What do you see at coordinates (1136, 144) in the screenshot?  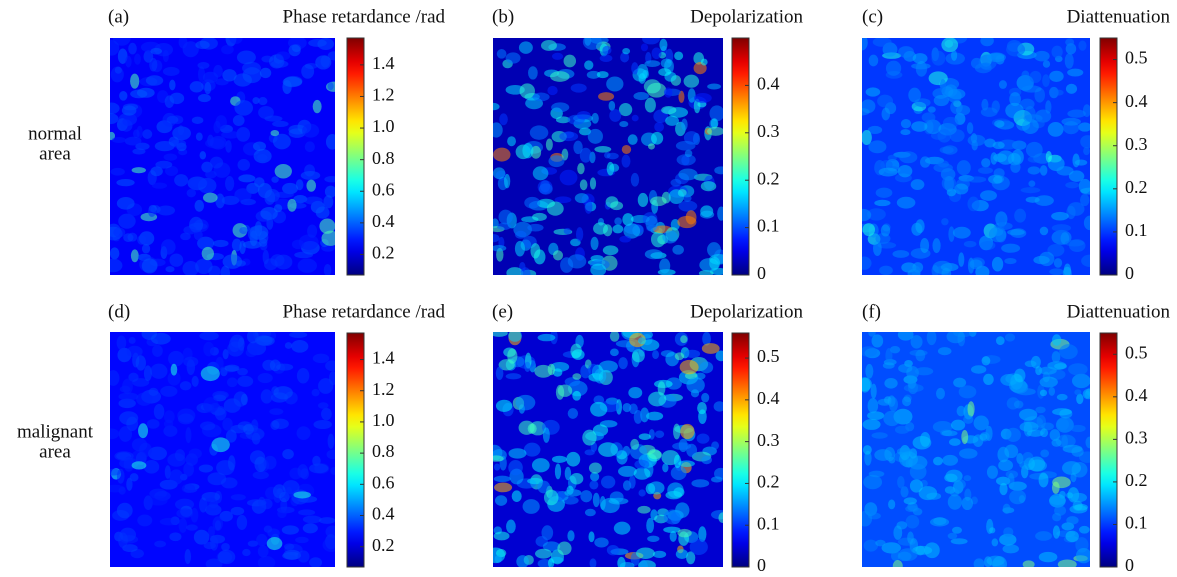 I see `colorbar-tick-label: 0.3` at bounding box center [1136, 144].